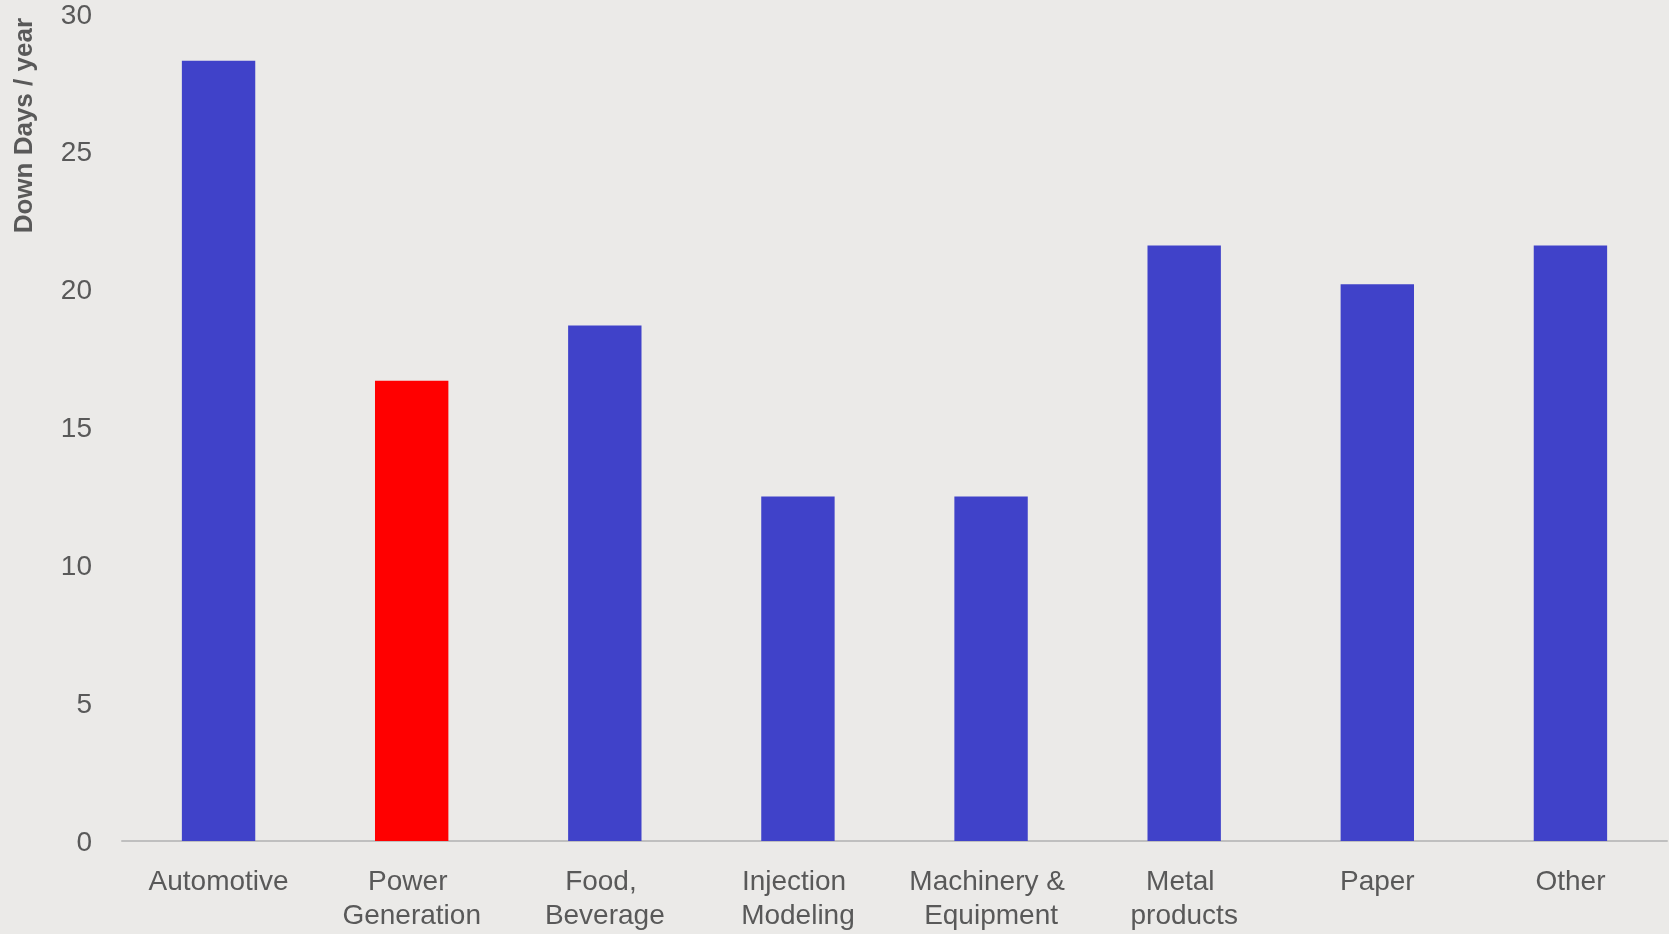 This screenshot has height=934, width=1669. Describe the element at coordinates (218, 880) in the screenshot. I see `x-tick-label: Automotive` at that location.